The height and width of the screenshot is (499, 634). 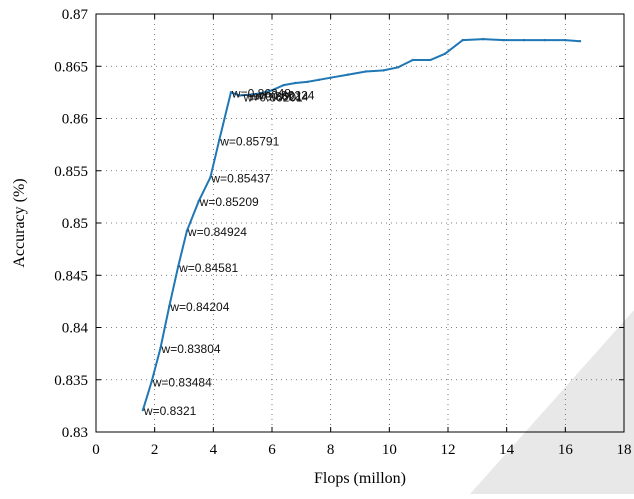 I want to click on data-label: w=0.86201, so click(x=273, y=98).